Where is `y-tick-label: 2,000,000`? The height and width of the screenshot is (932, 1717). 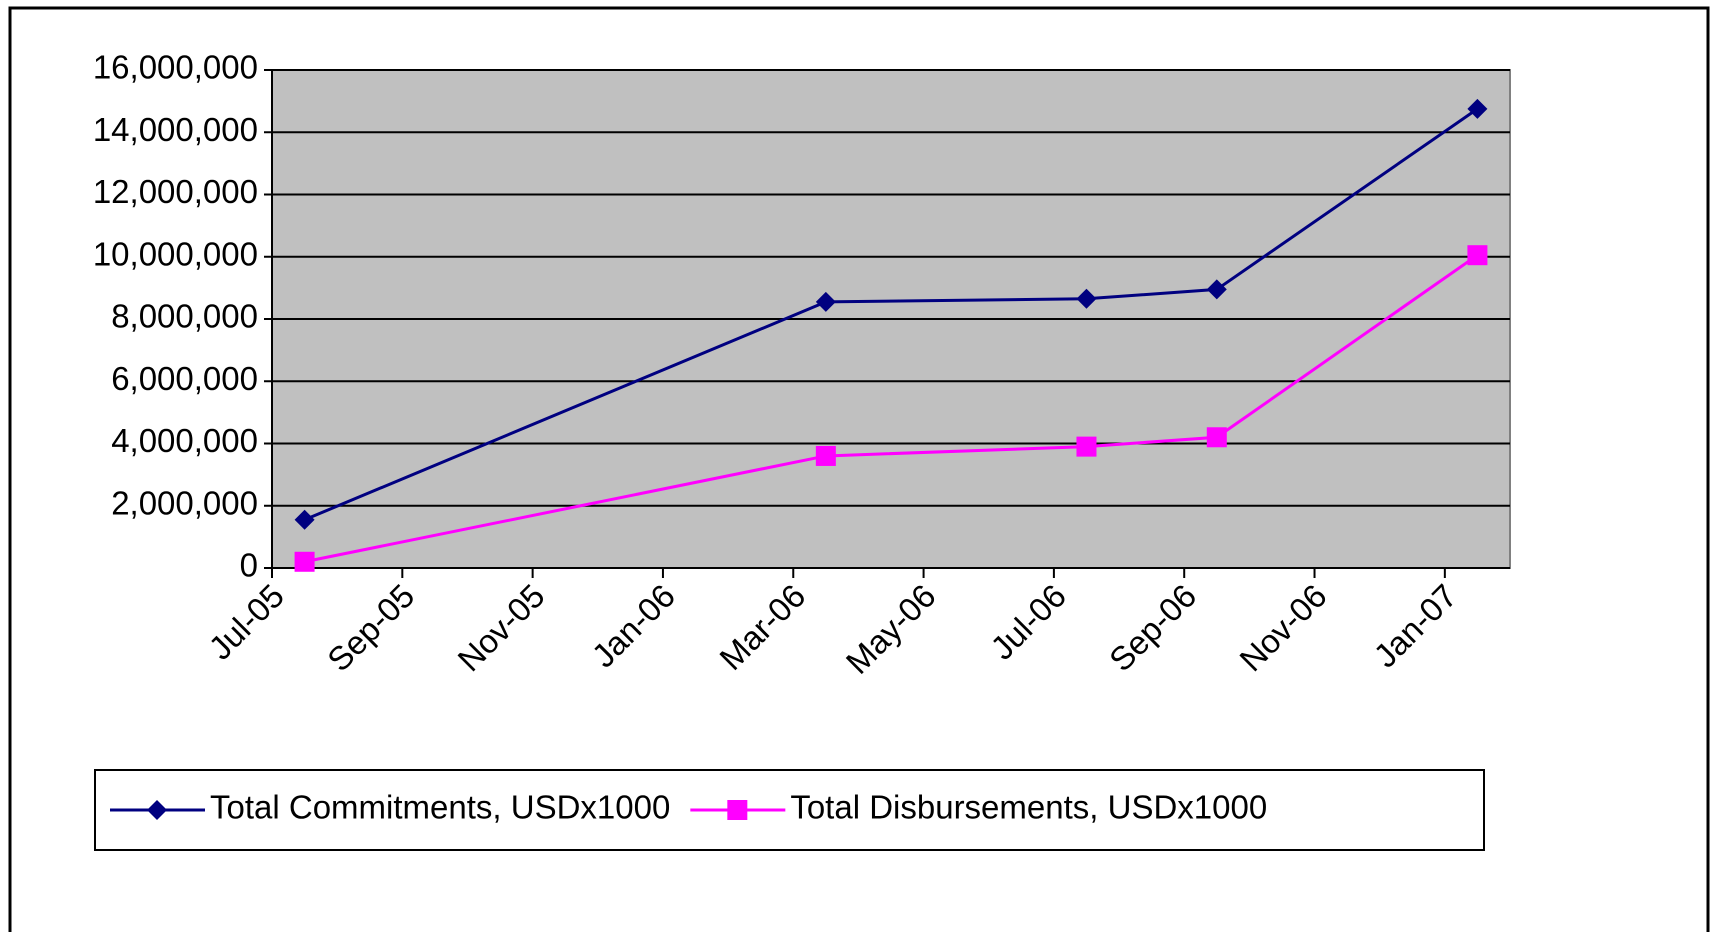
y-tick-label: 2,000,000 is located at coordinates (184, 502).